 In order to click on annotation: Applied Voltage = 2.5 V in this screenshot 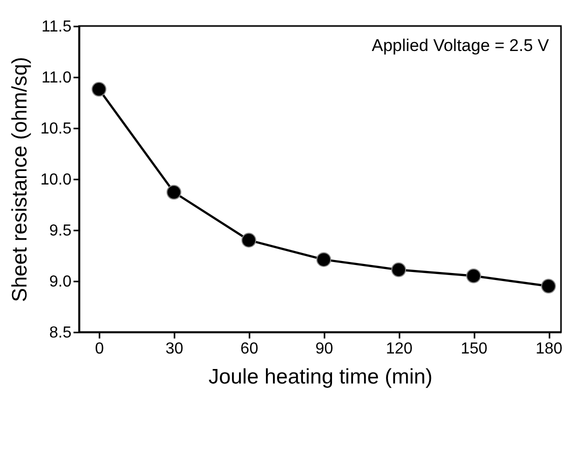, I will do `click(461, 45)`.